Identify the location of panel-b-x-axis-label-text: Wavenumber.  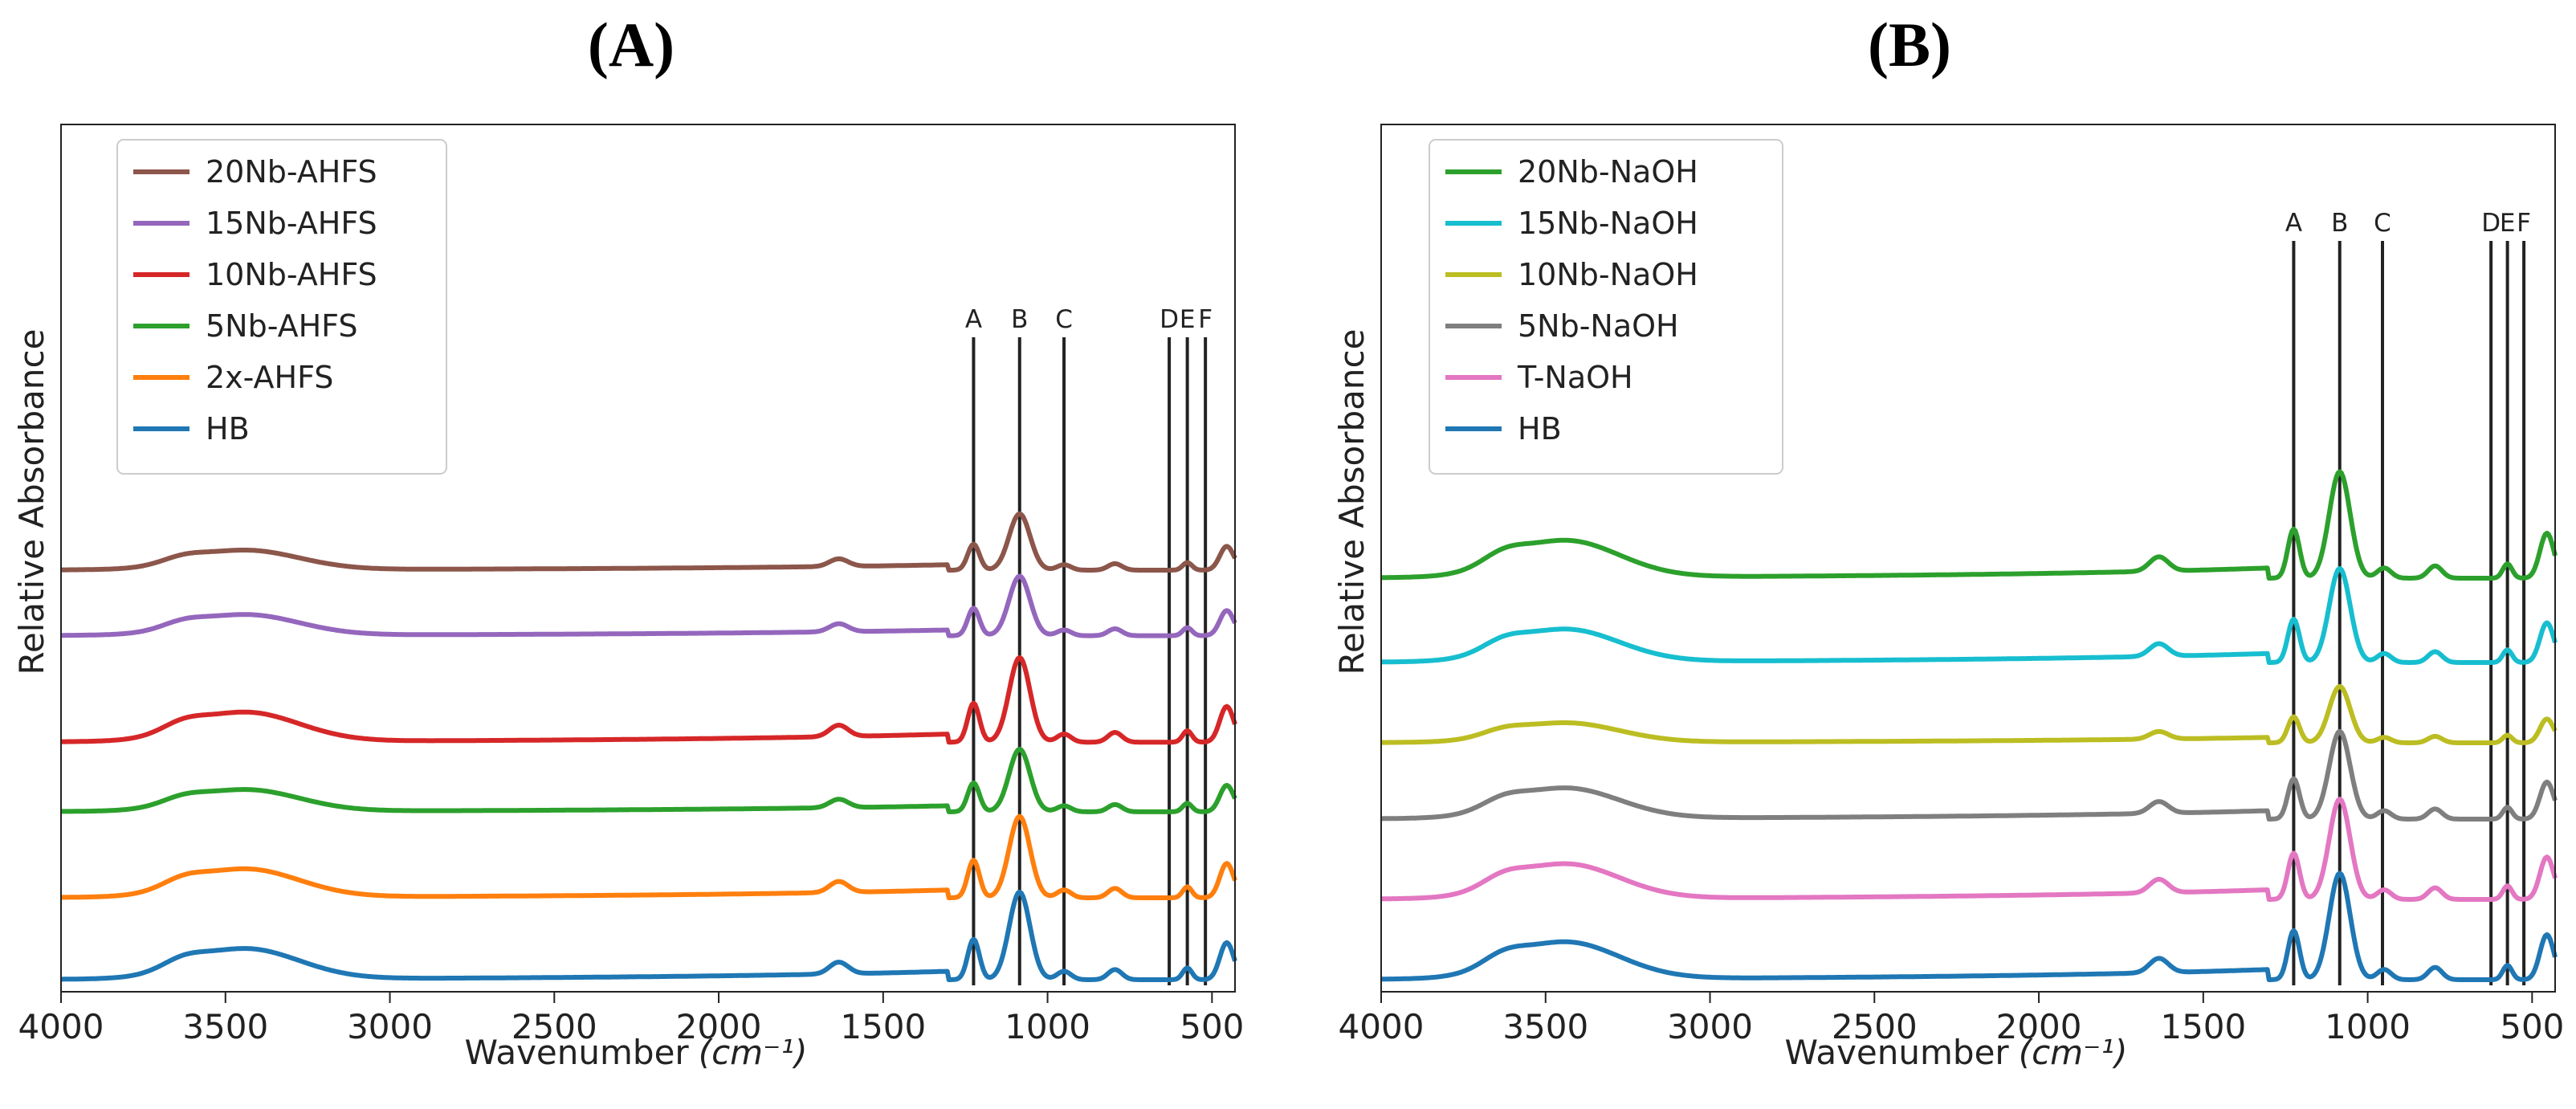
(1897, 1052).